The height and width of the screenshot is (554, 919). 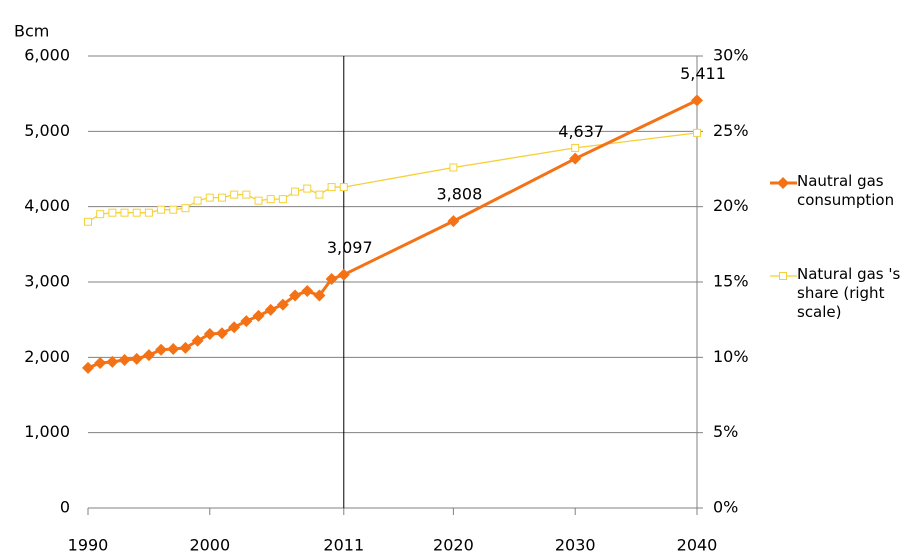 I want to click on y2-tick-label: 5%, so click(x=725, y=431).